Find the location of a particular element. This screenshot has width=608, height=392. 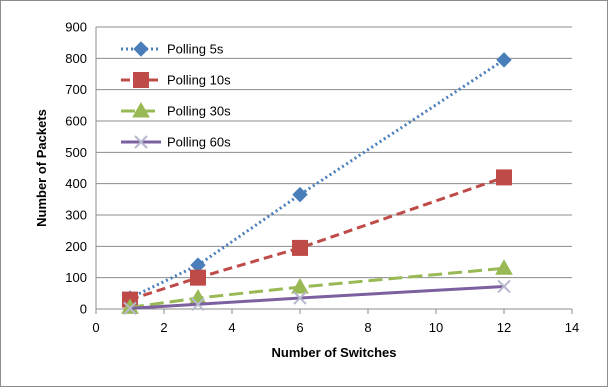

legend-item-1: Polling 5s is located at coordinates (172, 49).